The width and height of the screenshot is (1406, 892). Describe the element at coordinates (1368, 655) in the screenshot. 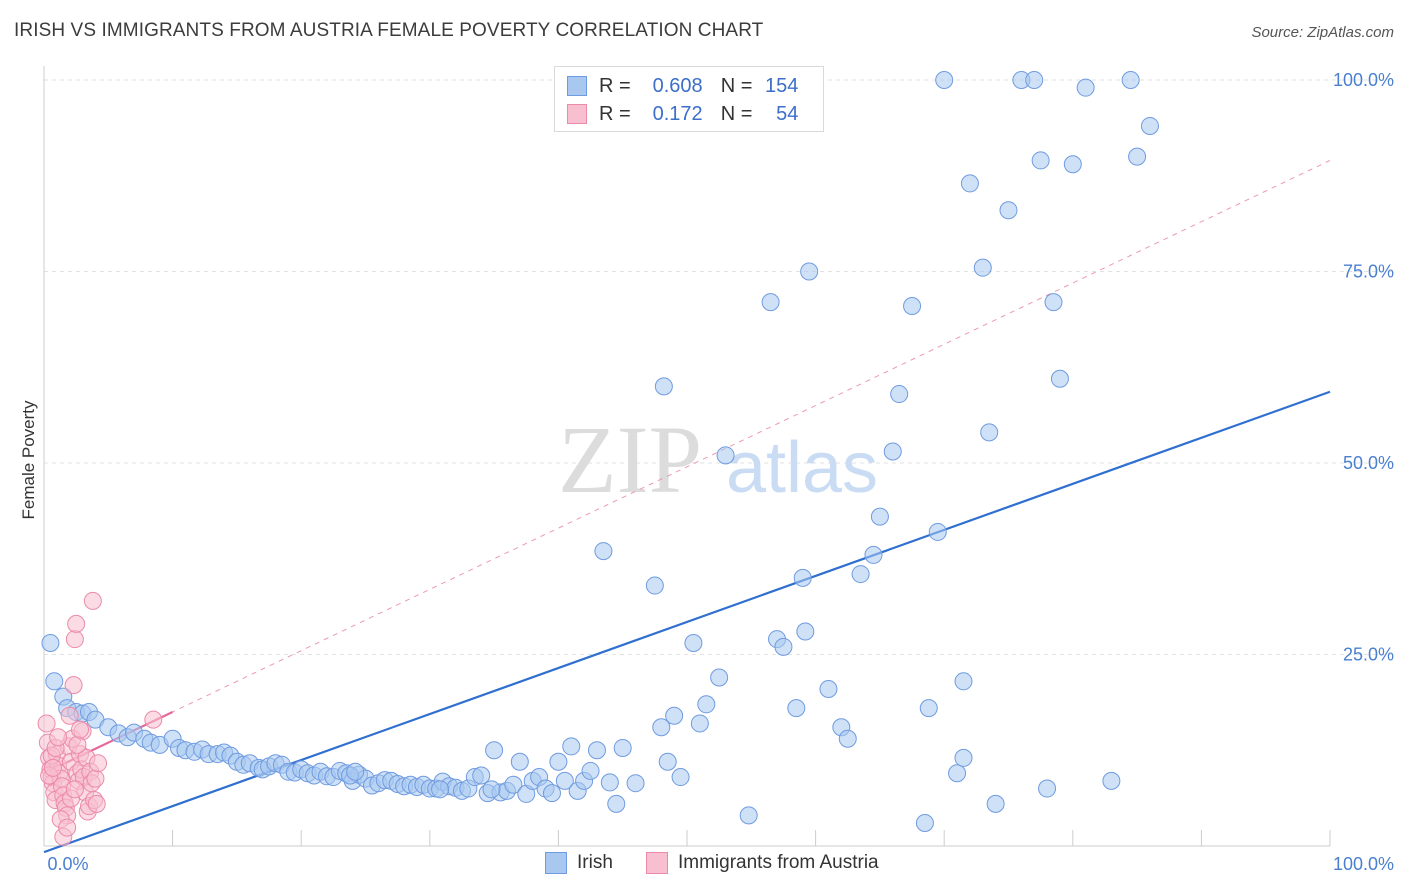

I see `y-tick-label: 25.0%` at that location.